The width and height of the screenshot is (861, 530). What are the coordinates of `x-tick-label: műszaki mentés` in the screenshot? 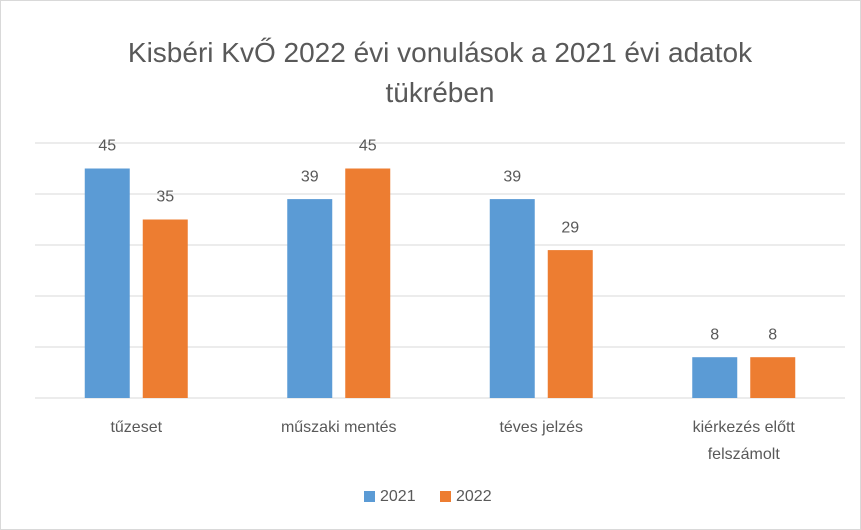 It's located at (339, 427).